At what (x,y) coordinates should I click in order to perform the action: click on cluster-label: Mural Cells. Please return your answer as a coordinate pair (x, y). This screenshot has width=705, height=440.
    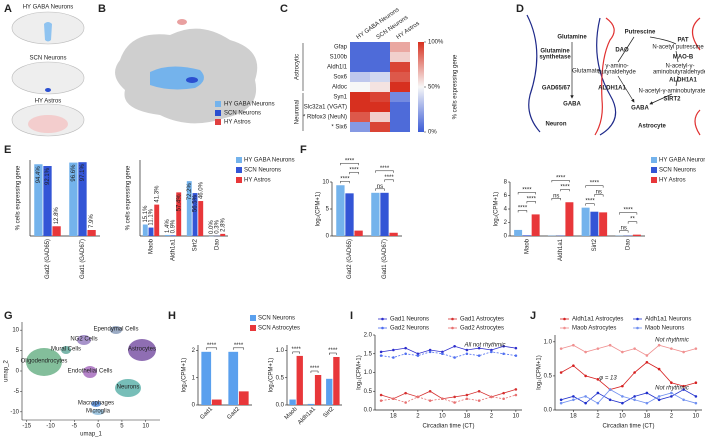
    Looking at the image, I should click on (66, 350).